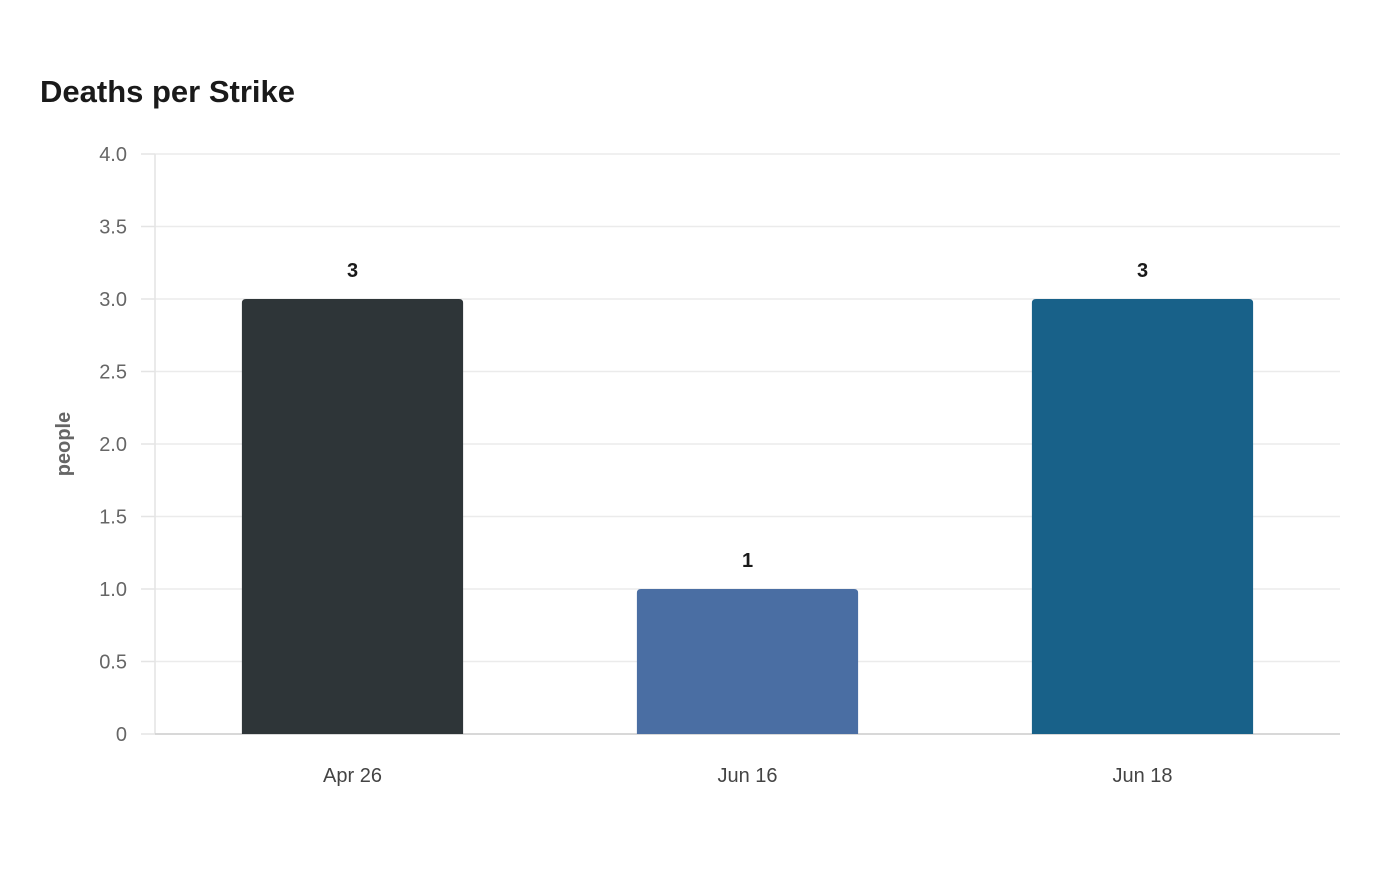 The height and width of the screenshot is (880, 1400). What do you see at coordinates (747, 561) in the screenshot?
I see `data-label: 1` at bounding box center [747, 561].